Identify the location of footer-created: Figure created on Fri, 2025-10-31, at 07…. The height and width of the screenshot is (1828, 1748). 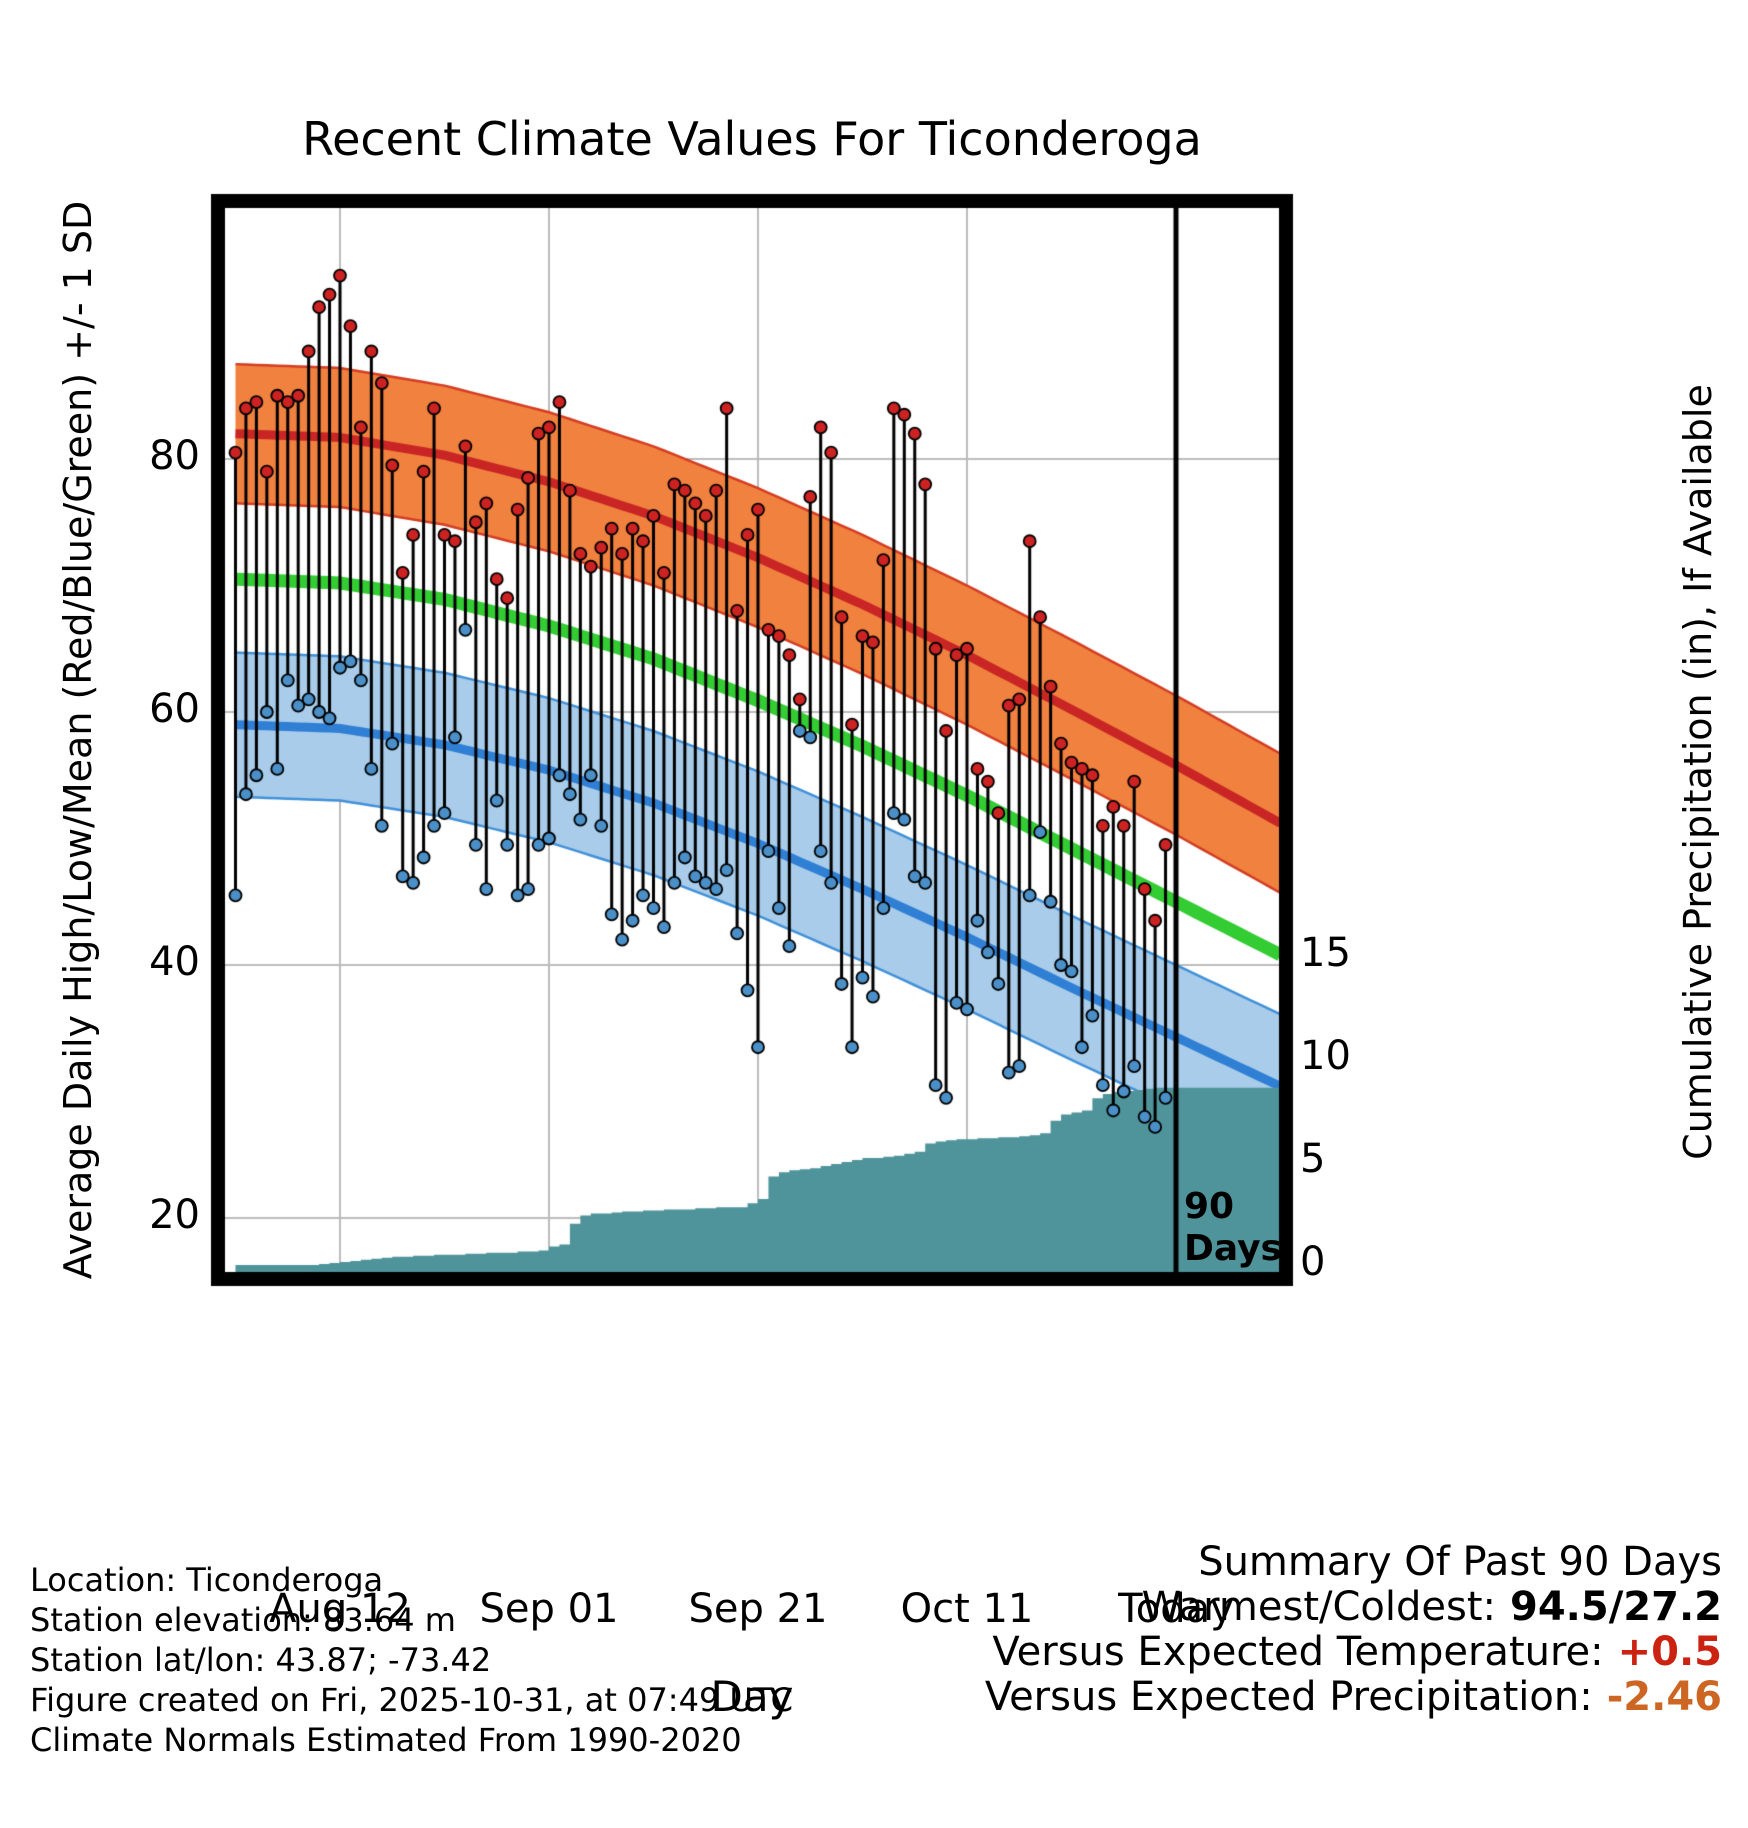
(411, 1700).